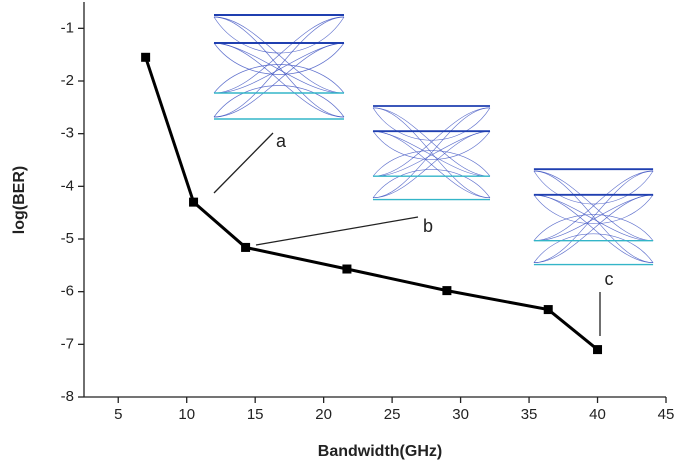 The height and width of the screenshot is (467, 679). Describe the element at coordinates (609, 279) in the screenshot. I see `annotation: c` at that location.